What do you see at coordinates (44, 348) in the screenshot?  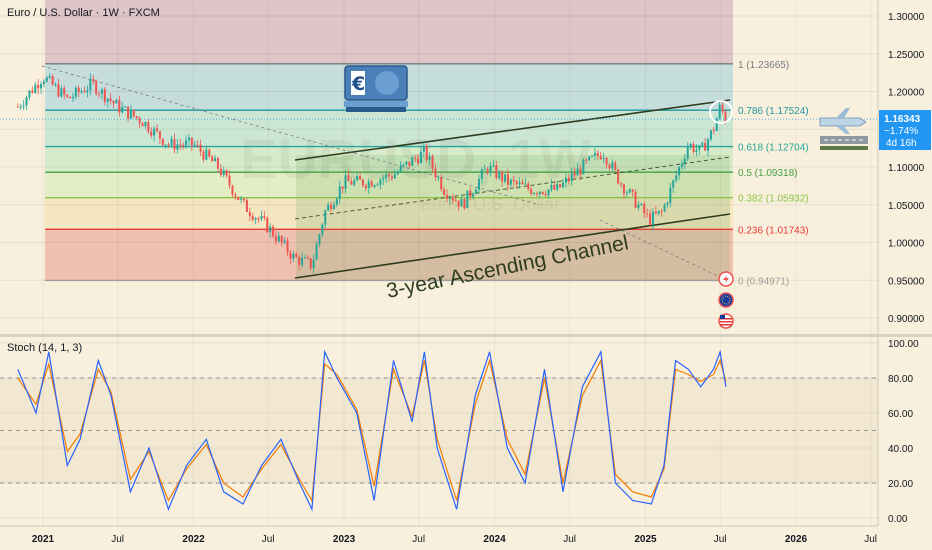 I see `stoch-title: Stoch (14, 1, 3)` at bounding box center [44, 348].